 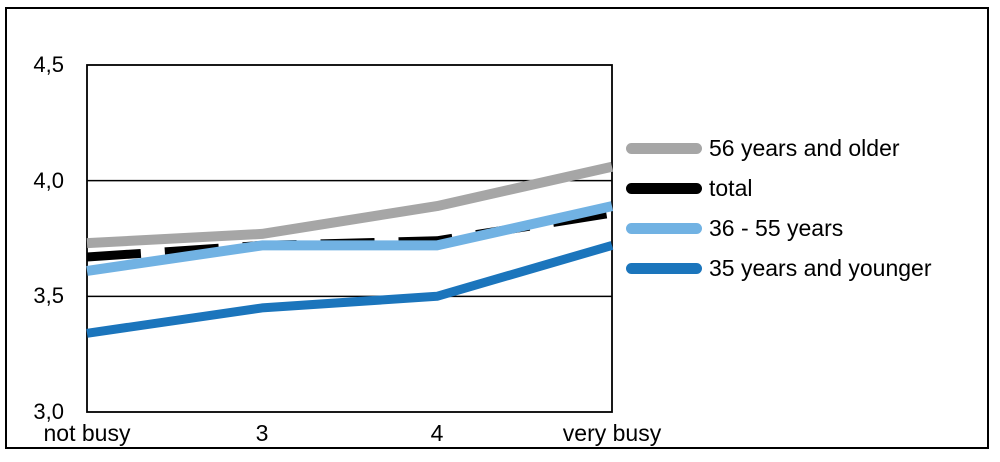 I want to click on legend-label: 35 years and younger, so click(x=820, y=268).